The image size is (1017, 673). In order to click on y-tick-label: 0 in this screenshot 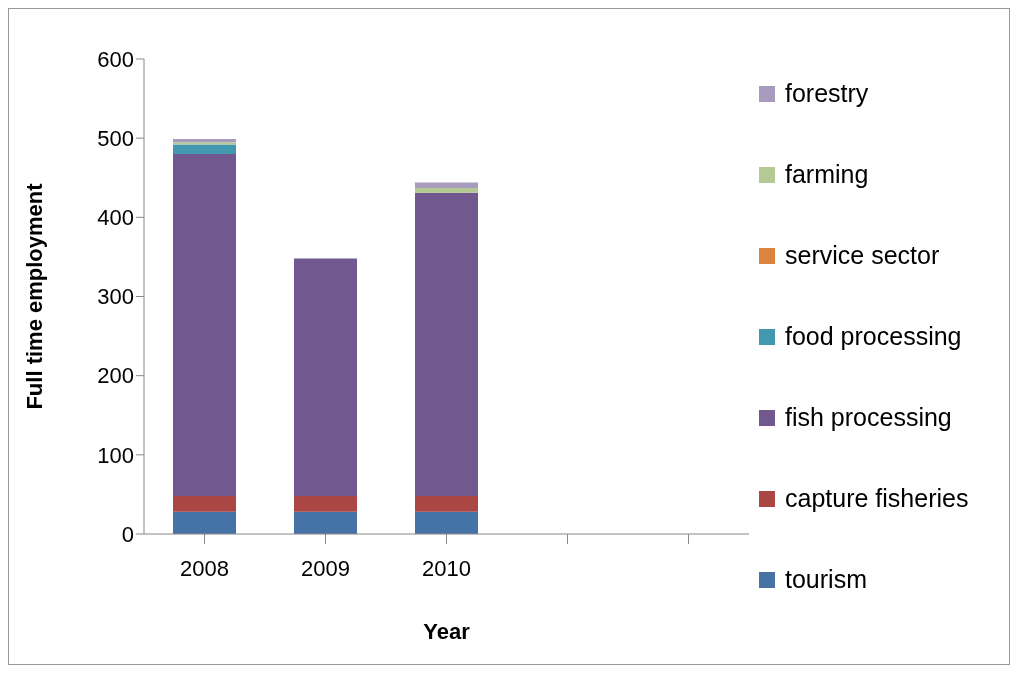, I will do `click(127, 534)`.